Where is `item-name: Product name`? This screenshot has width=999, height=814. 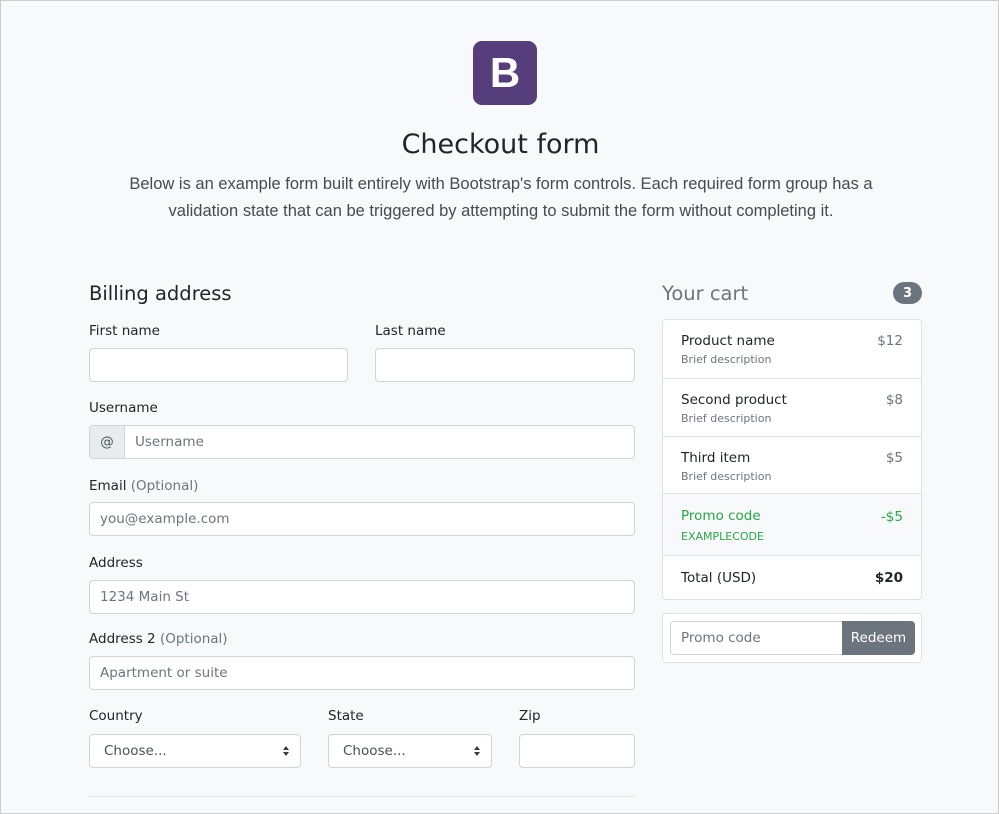 item-name: Product name is located at coordinates (728, 341).